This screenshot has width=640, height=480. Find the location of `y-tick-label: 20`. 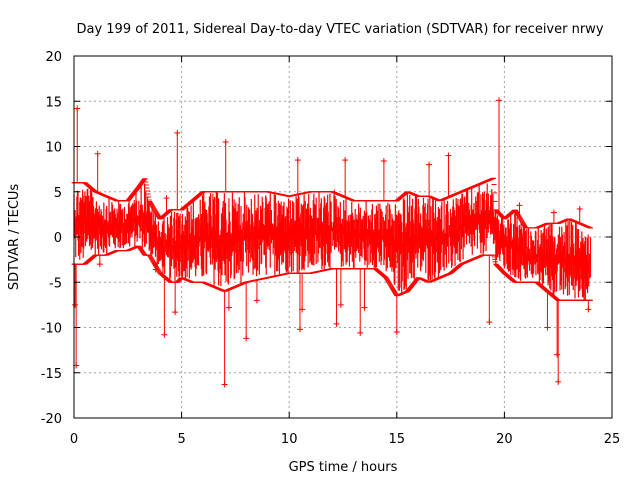

y-tick-label: 20 is located at coordinates (53, 57).